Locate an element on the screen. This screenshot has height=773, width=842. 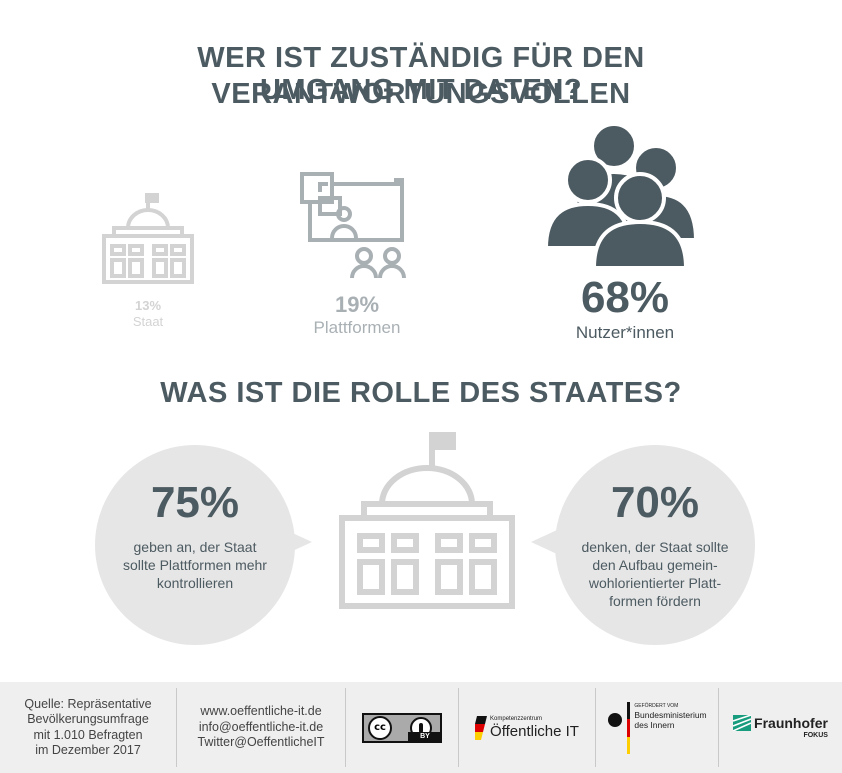
large-government-building-icon is located at coordinates (427, 520).